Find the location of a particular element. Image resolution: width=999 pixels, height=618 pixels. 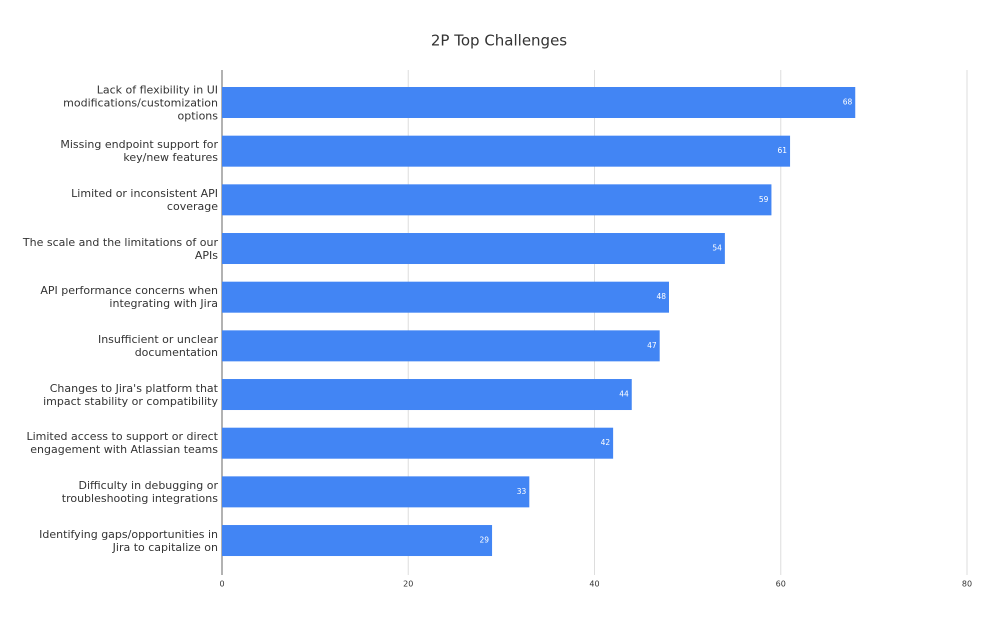

value-label: 68 is located at coordinates (848, 102).